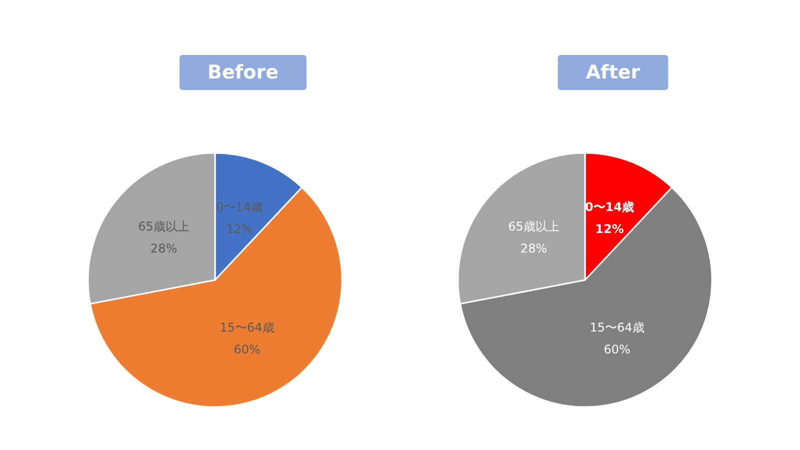 This screenshot has width=800, height=450. I want to click on slice-label: 0〜14歳, so click(239, 207).